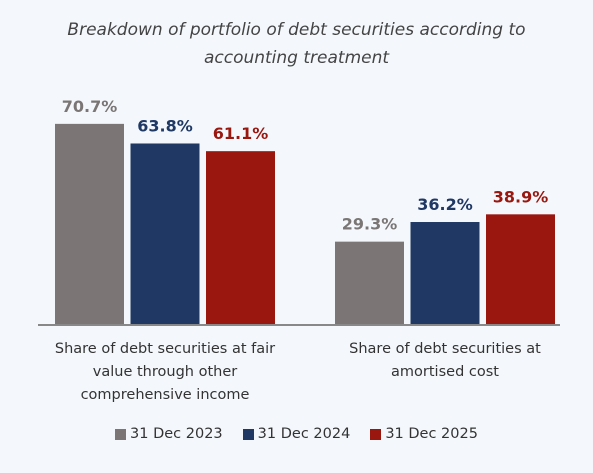 The height and width of the screenshot is (473, 593). I want to click on legend-item: 31 Dec 2024, so click(296, 434).